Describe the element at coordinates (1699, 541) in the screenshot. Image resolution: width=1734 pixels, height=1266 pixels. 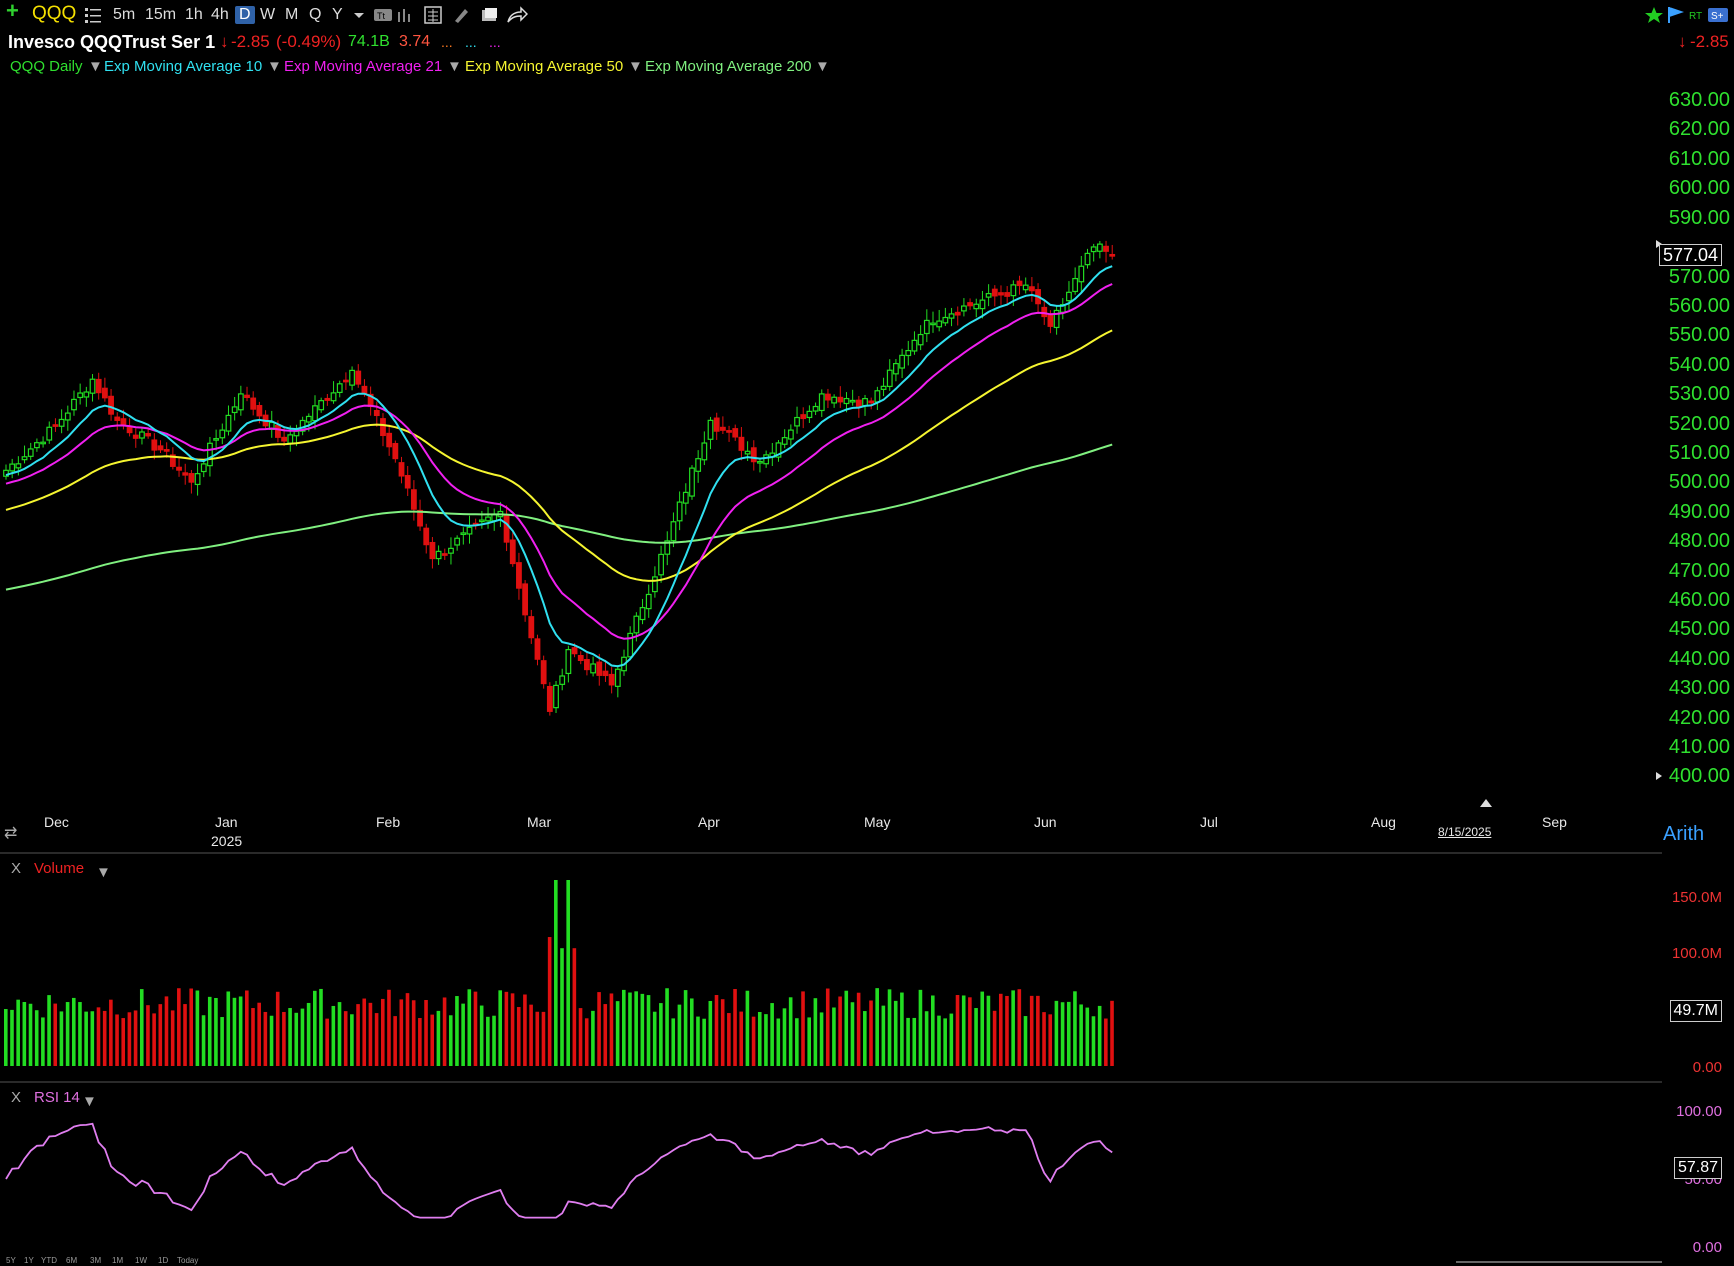
I see `price-tick: 480.00` at that location.